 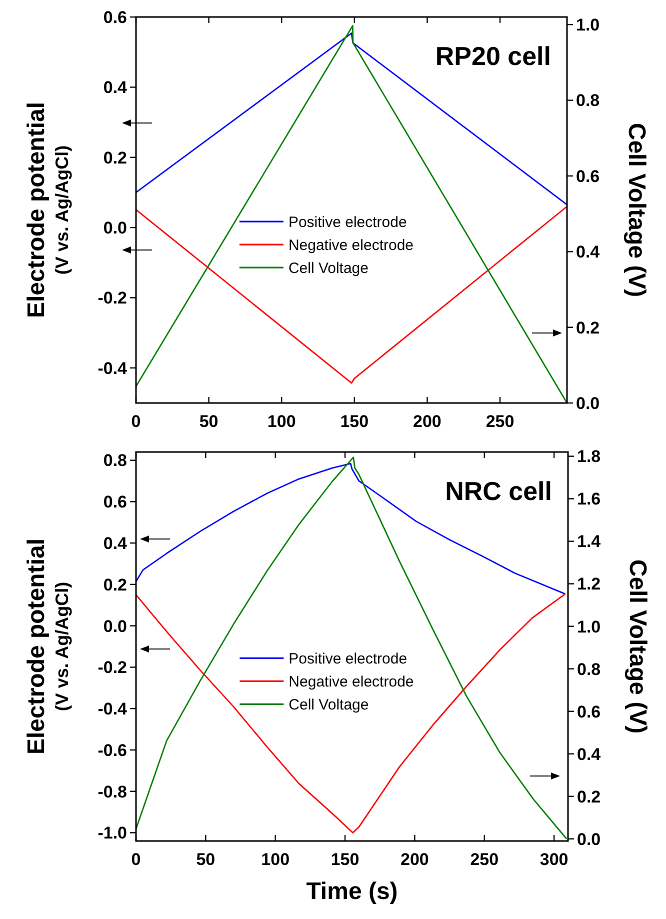 What do you see at coordinates (112, 792) in the screenshot?
I see `y-tick-label: -0.8` at bounding box center [112, 792].